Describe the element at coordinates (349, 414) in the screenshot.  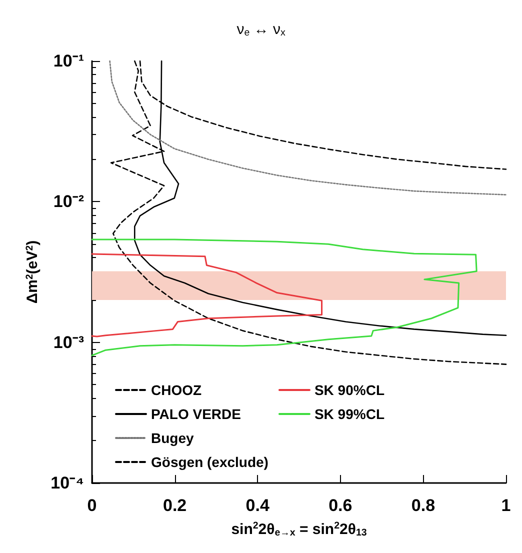
I see `legend-label: SK 99%CL` at that location.